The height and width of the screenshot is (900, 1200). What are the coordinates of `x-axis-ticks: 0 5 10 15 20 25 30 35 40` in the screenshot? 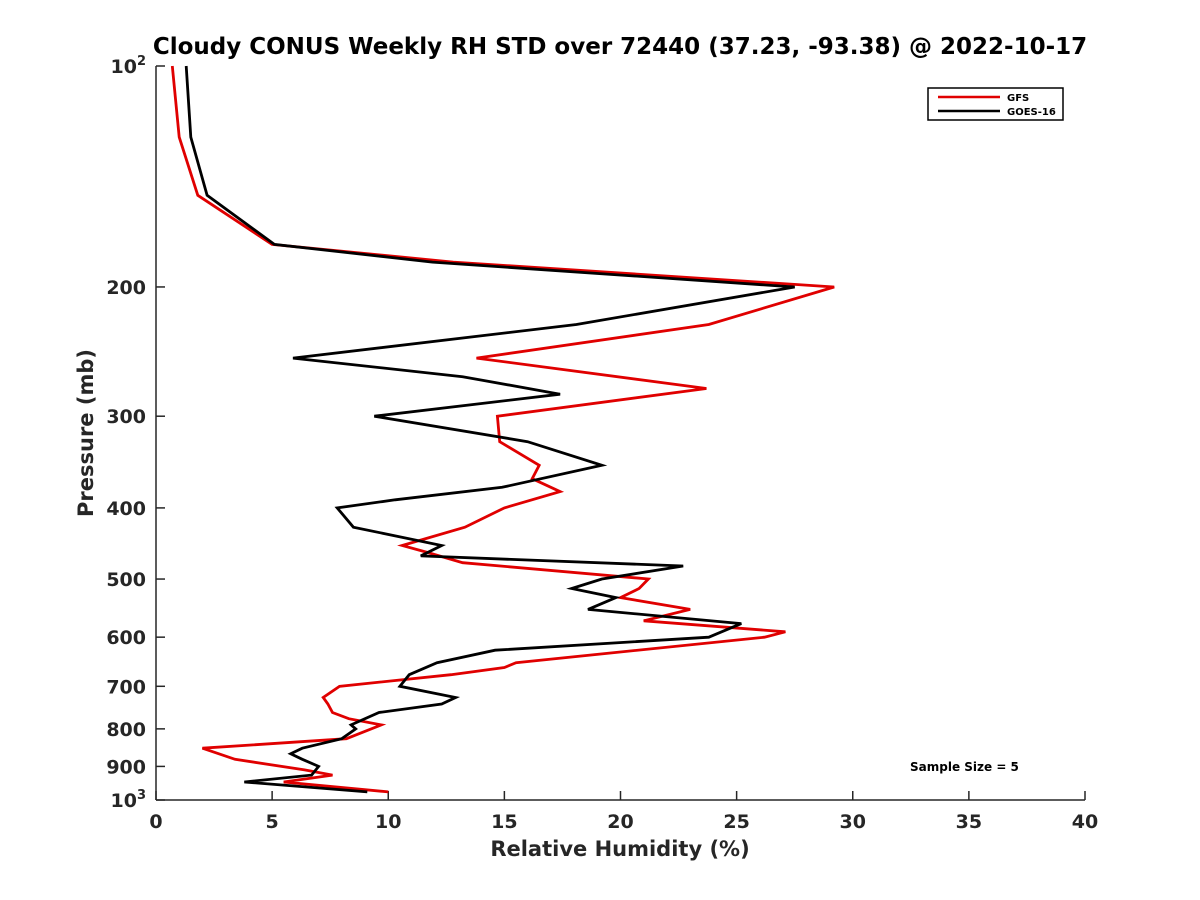 It's located at (623, 812).